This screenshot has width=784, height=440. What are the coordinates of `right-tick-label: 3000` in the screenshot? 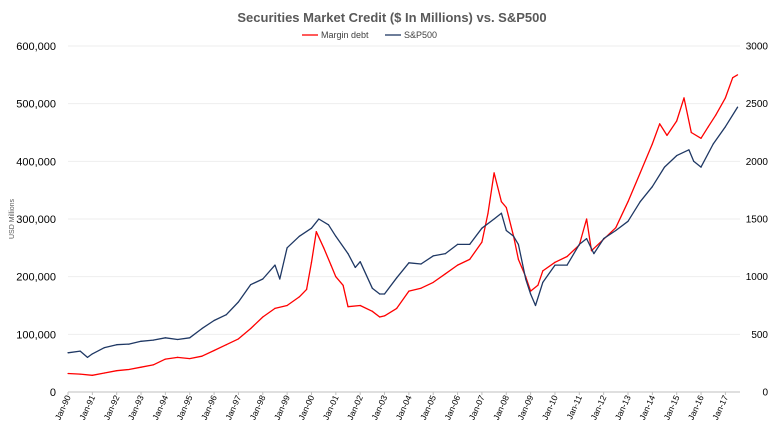 It's located at (757, 47).